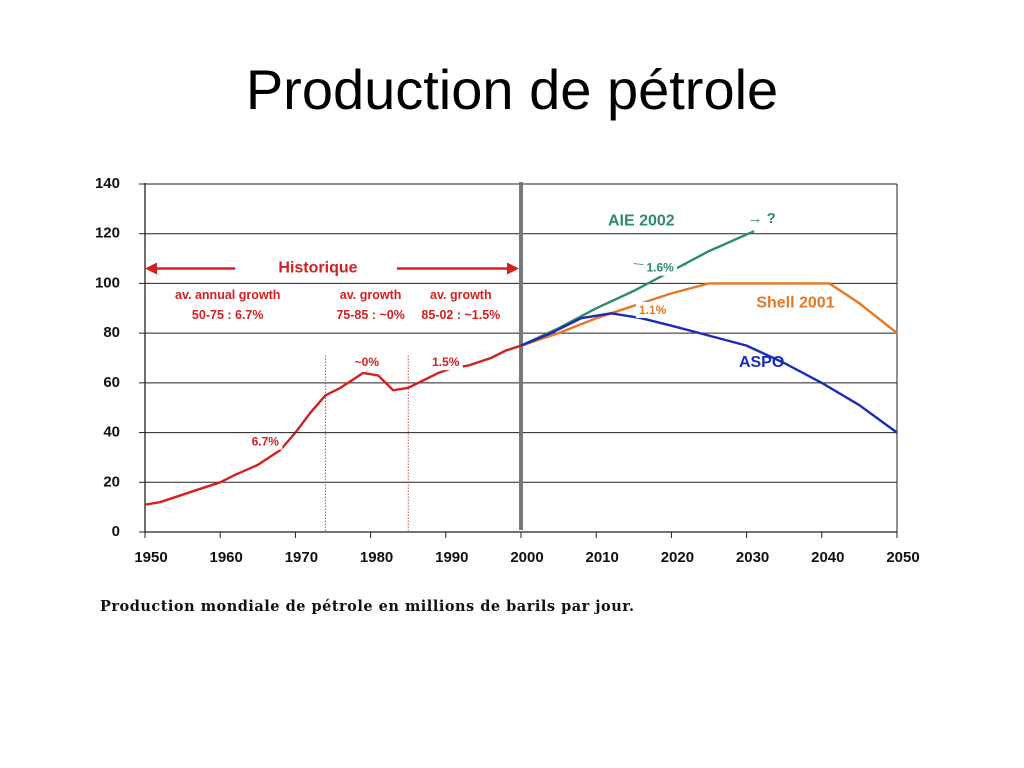  What do you see at coordinates (795, 303) in the screenshot?
I see `annotation-label-14: Shell 2001` at bounding box center [795, 303].